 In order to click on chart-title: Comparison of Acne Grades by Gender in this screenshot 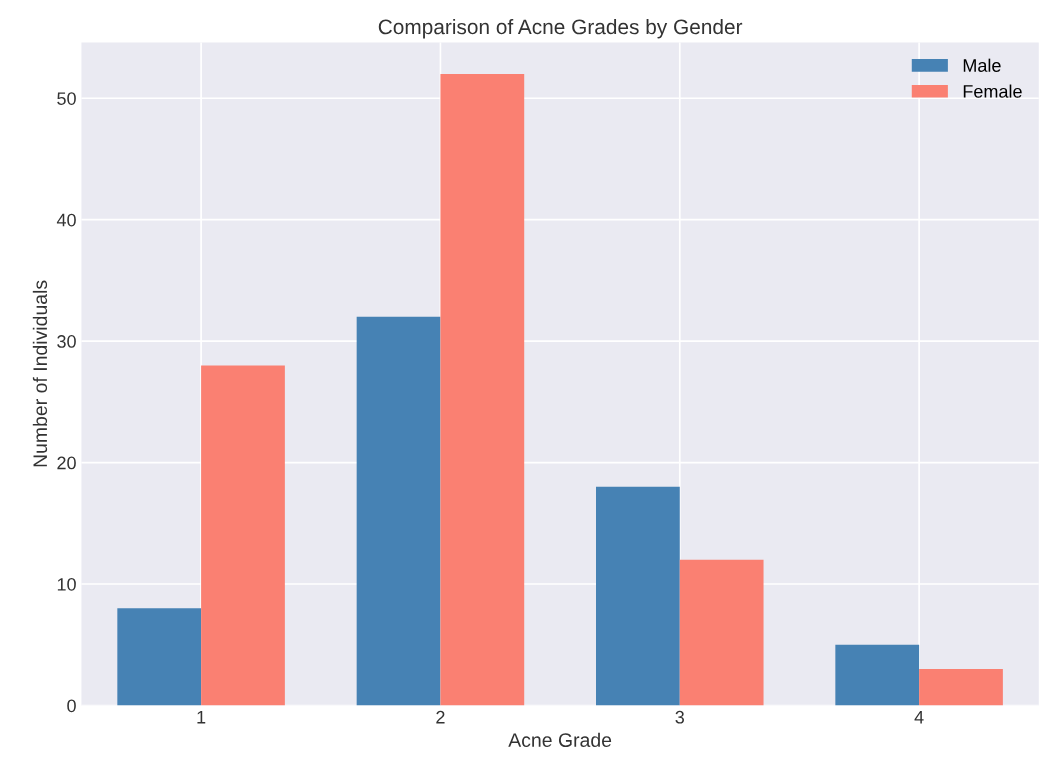, I will do `click(560, 28)`.